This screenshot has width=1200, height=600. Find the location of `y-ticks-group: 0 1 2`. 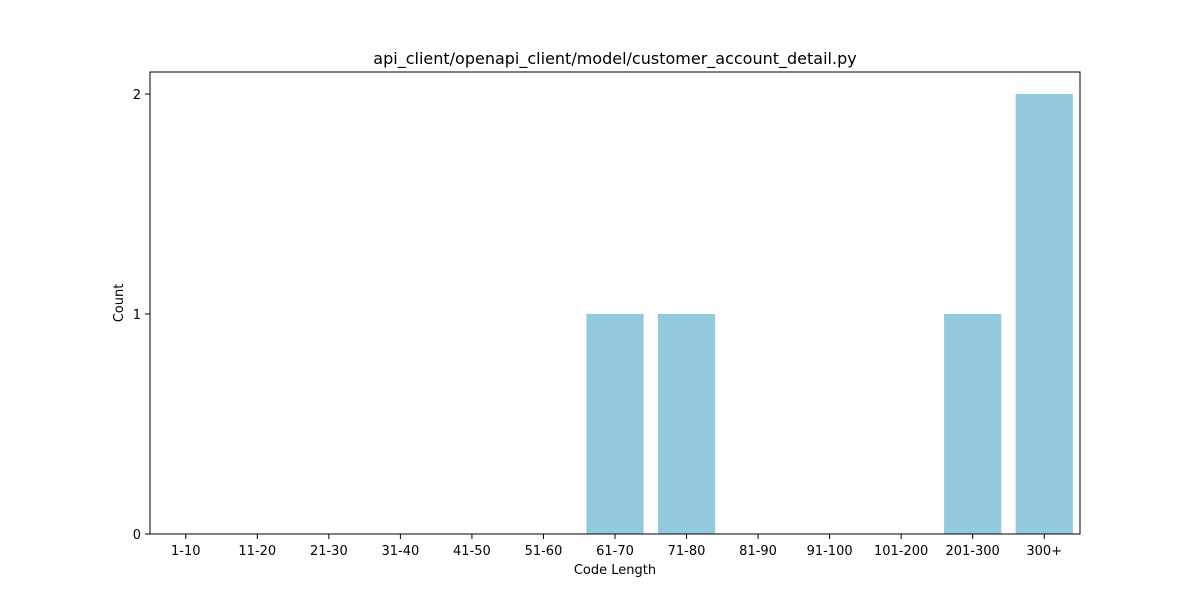

y-ticks-group: 0 1 2 is located at coordinates (141, 315).